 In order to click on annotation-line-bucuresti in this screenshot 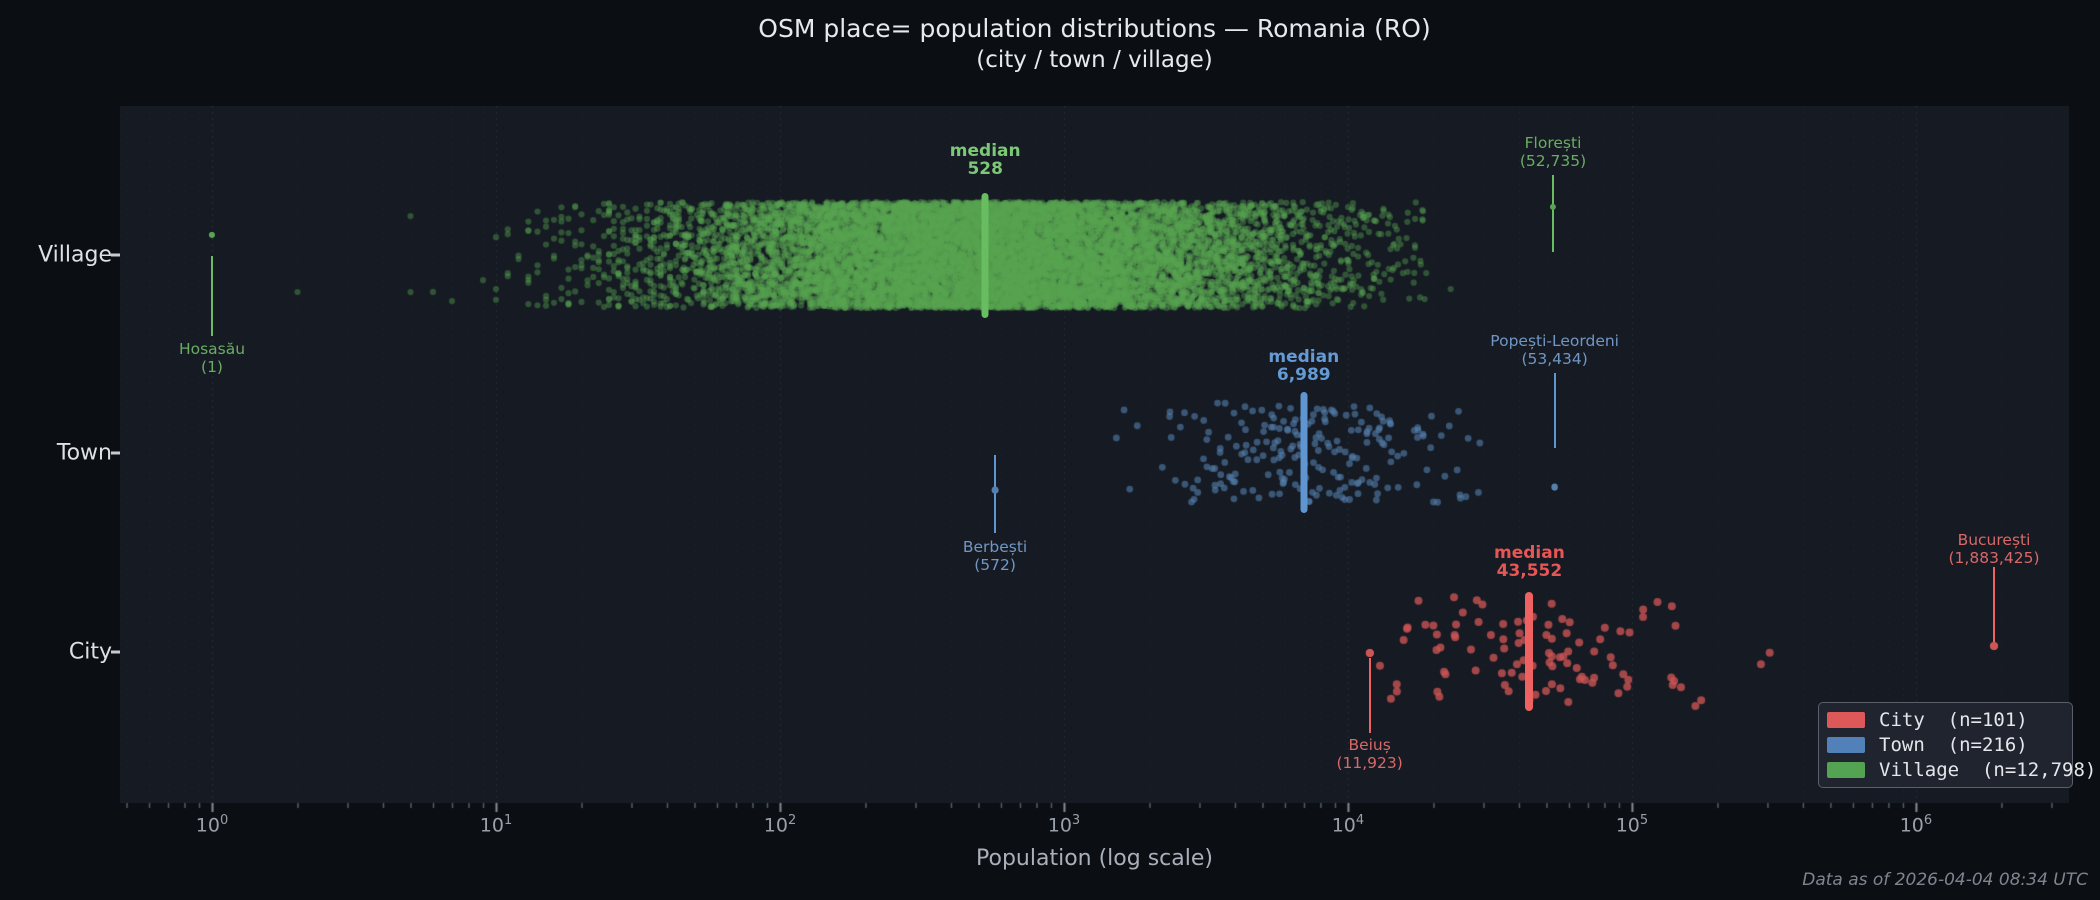, I will do `click(1994, 604)`.